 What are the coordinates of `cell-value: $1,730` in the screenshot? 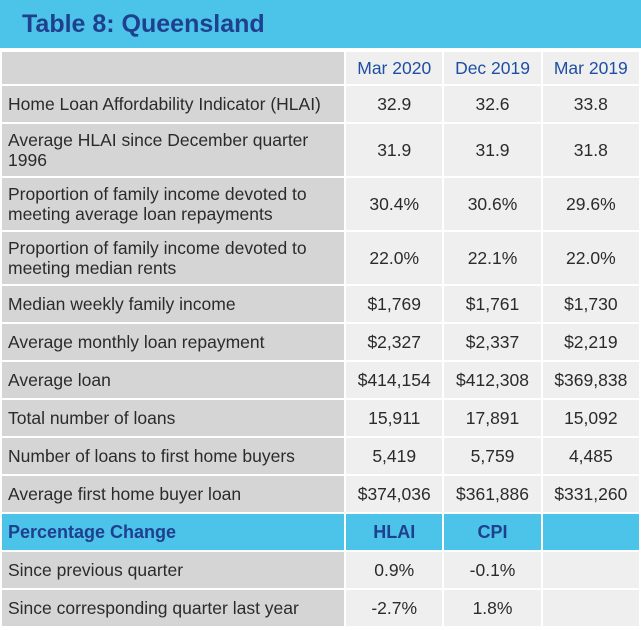 It's located at (590, 304).